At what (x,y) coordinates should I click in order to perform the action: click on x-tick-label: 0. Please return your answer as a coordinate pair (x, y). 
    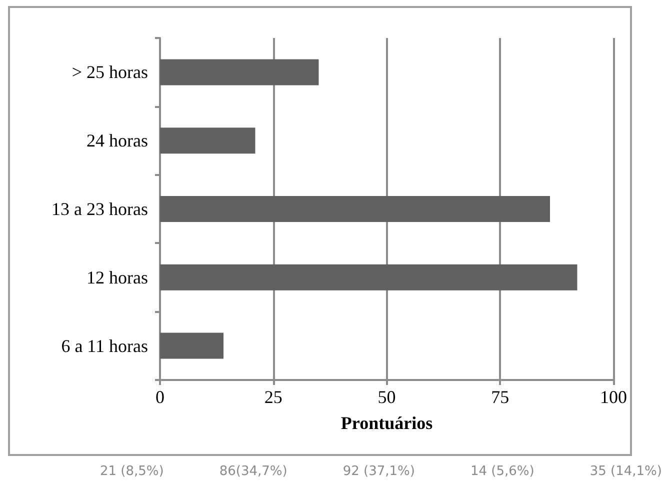
    Looking at the image, I should click on (160, 397).